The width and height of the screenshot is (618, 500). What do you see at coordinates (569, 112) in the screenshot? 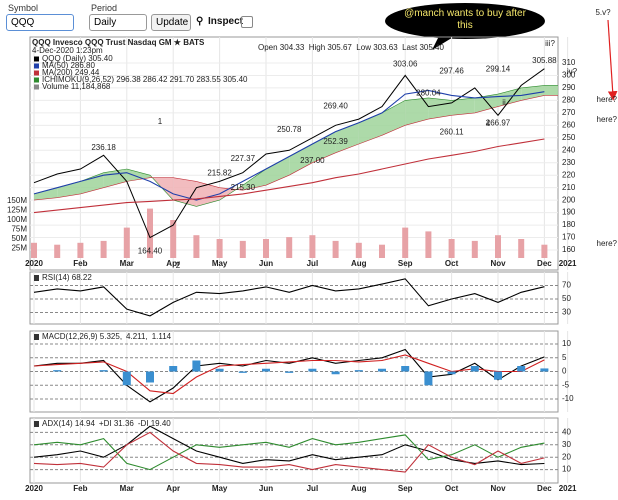
I see `y-tick-label: 270` at bounding box center [569, 112].